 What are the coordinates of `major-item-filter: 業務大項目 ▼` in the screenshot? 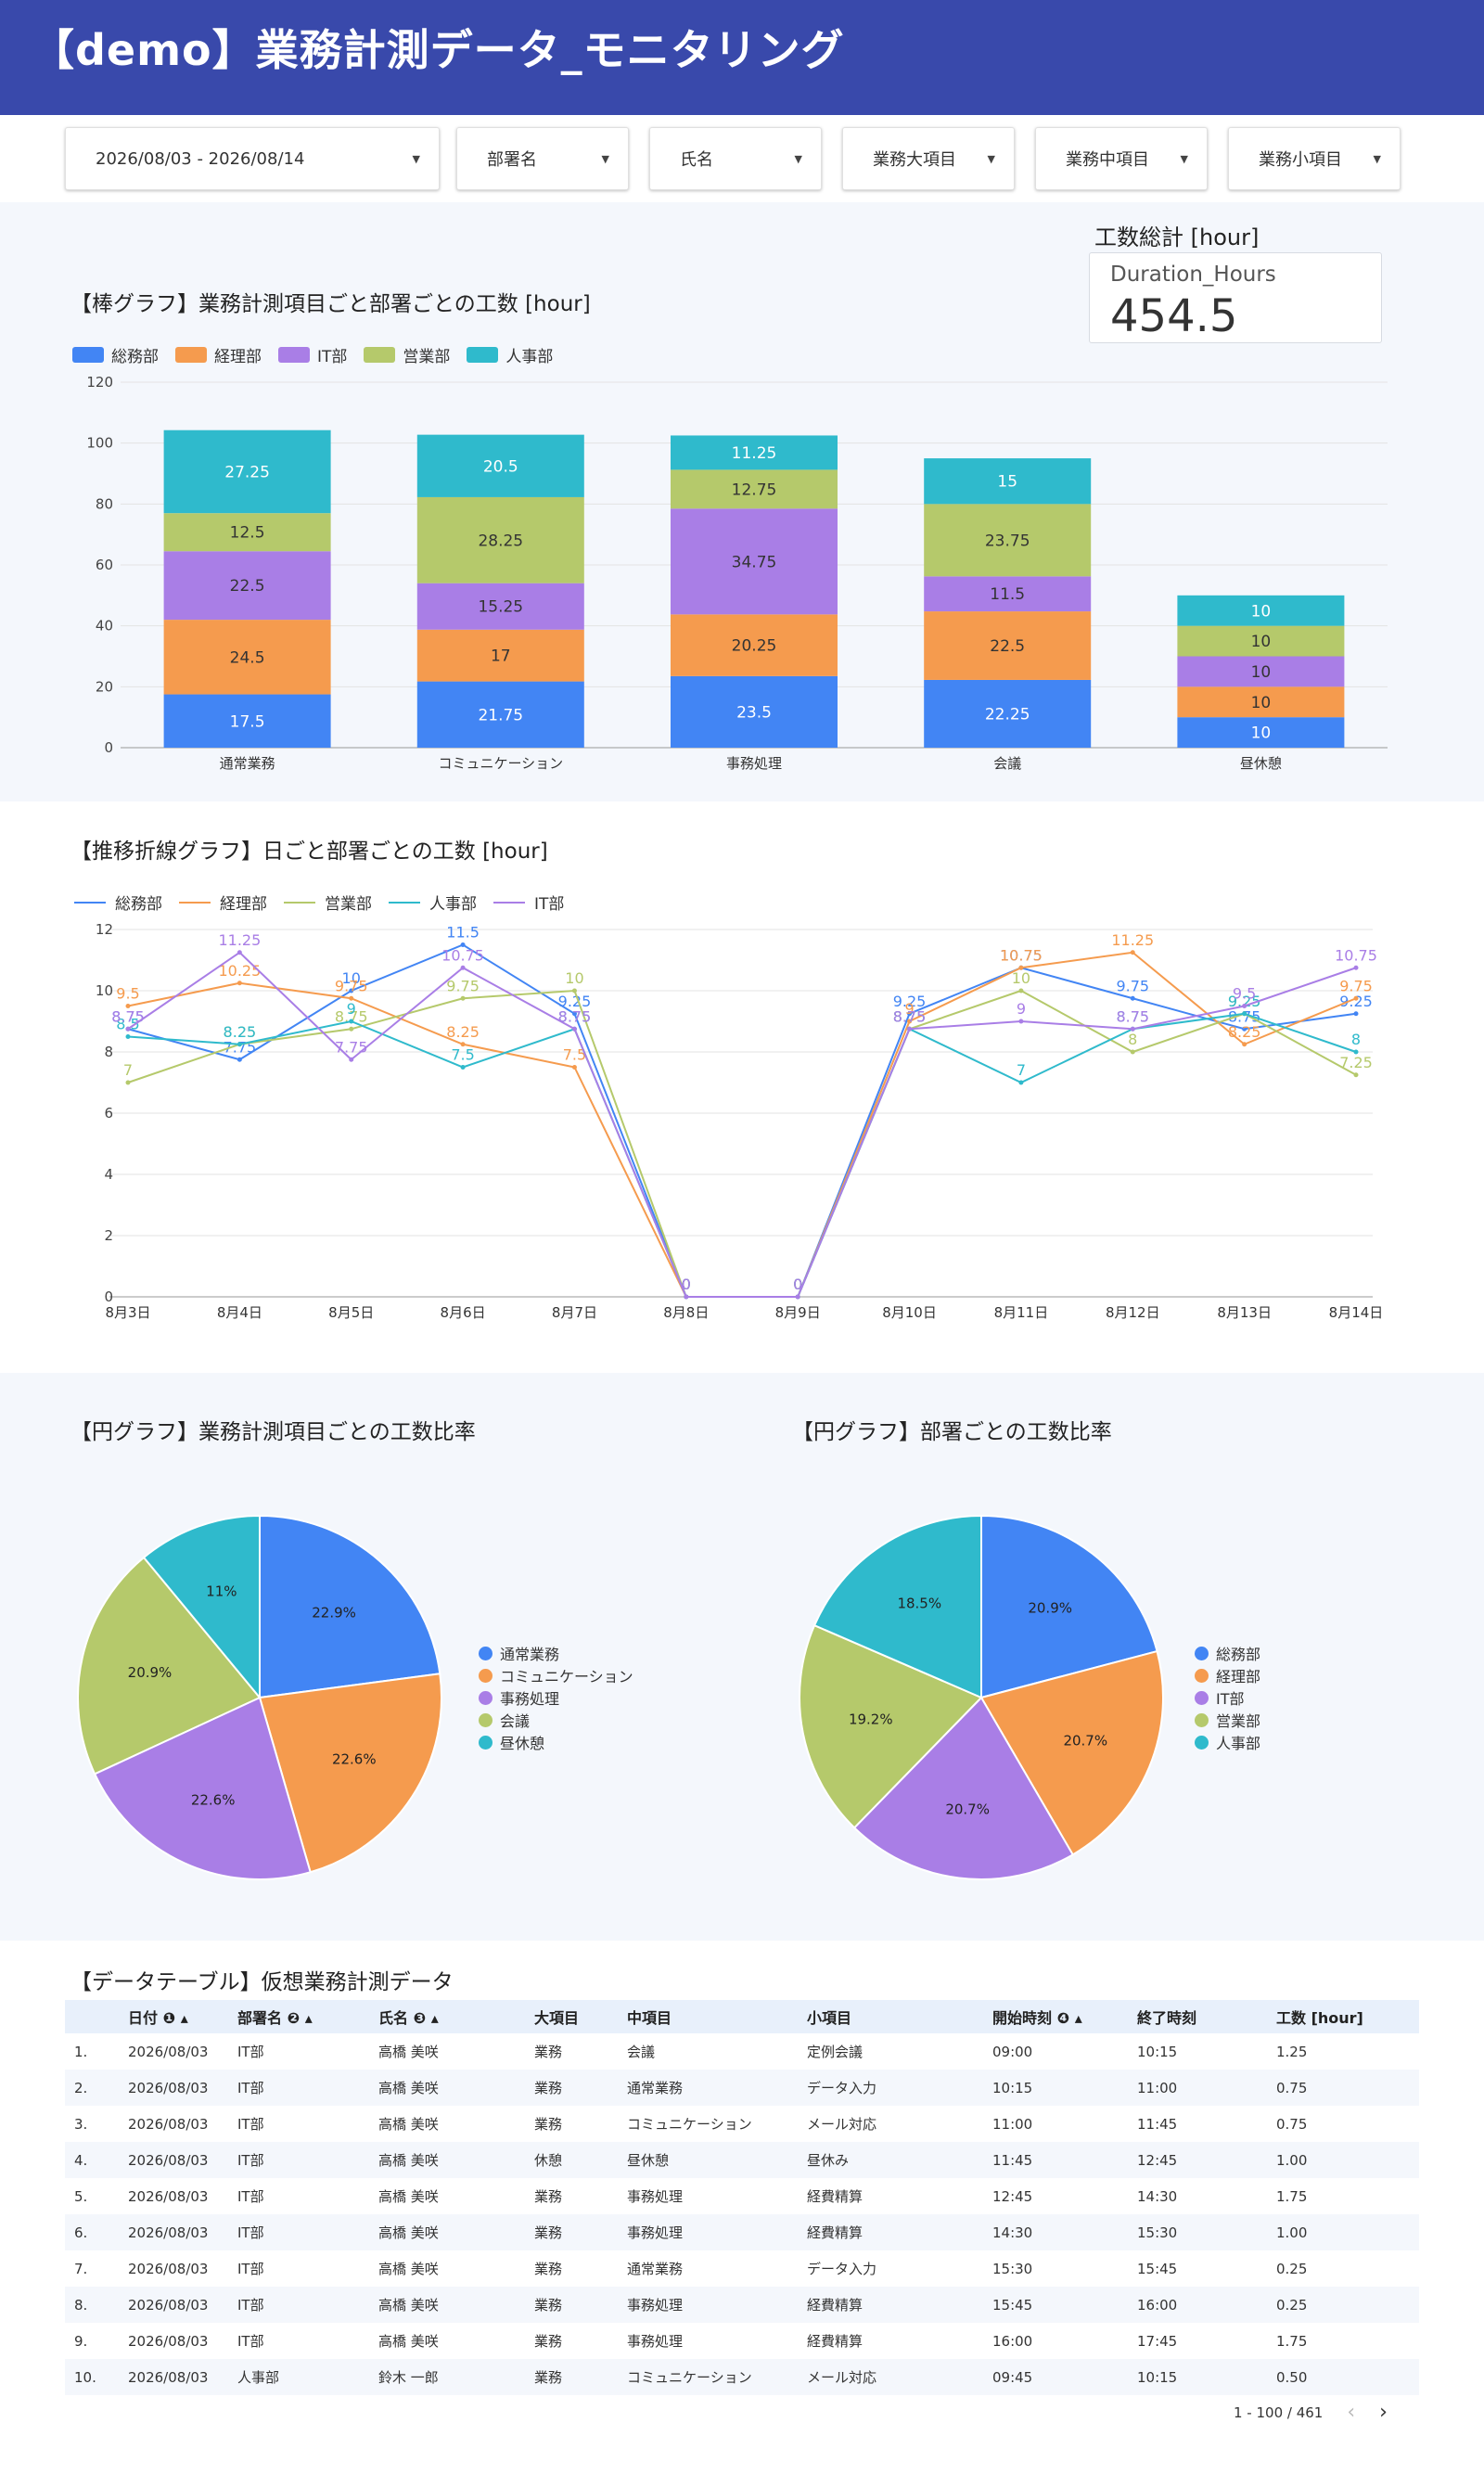 It's located at (928, 158).